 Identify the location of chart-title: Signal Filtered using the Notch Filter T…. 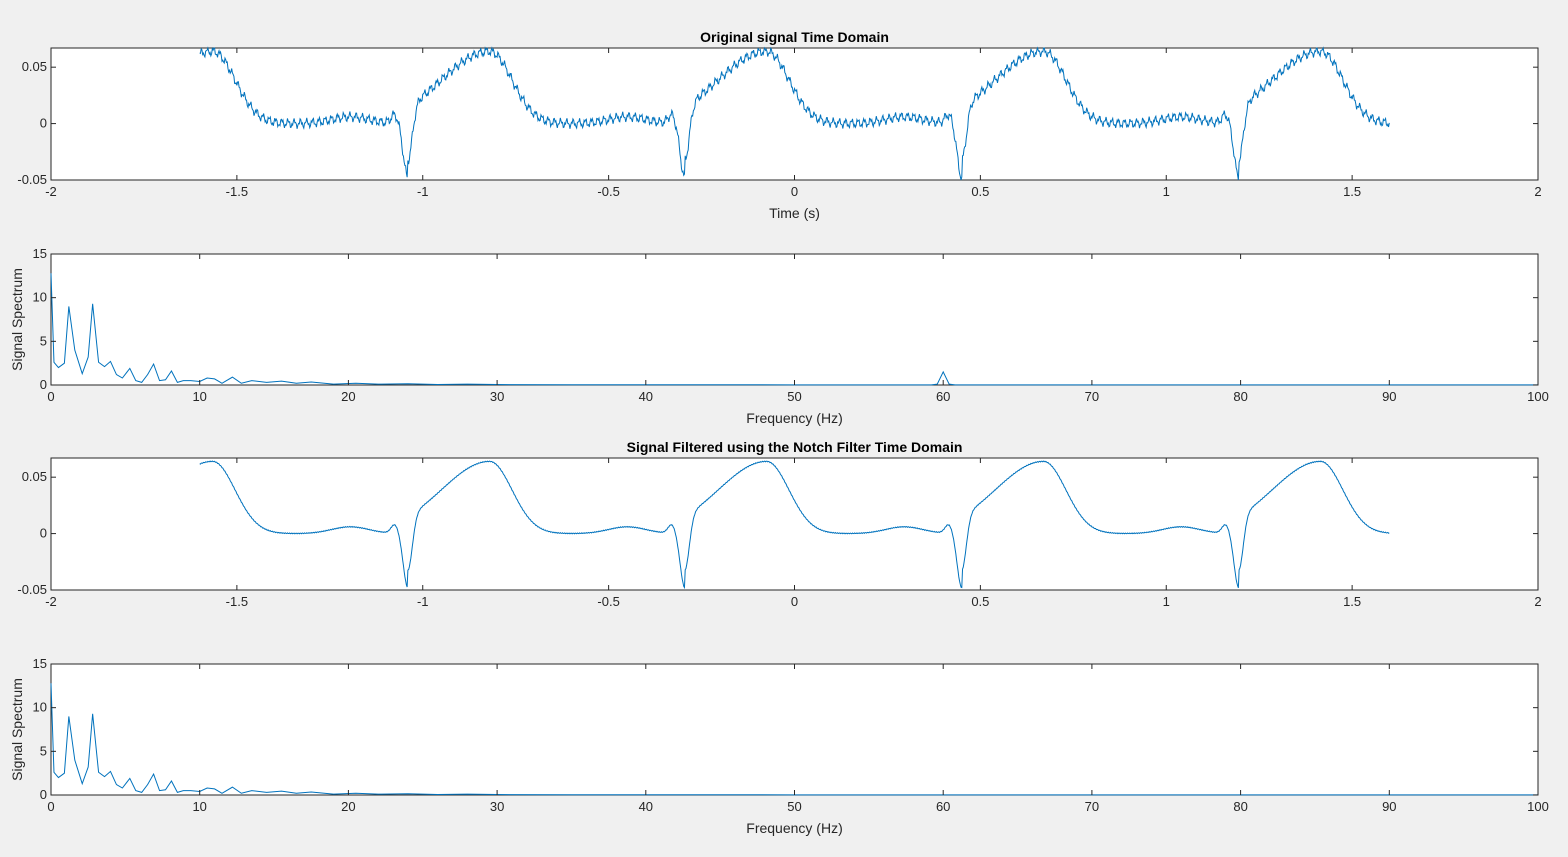
(795, 447).